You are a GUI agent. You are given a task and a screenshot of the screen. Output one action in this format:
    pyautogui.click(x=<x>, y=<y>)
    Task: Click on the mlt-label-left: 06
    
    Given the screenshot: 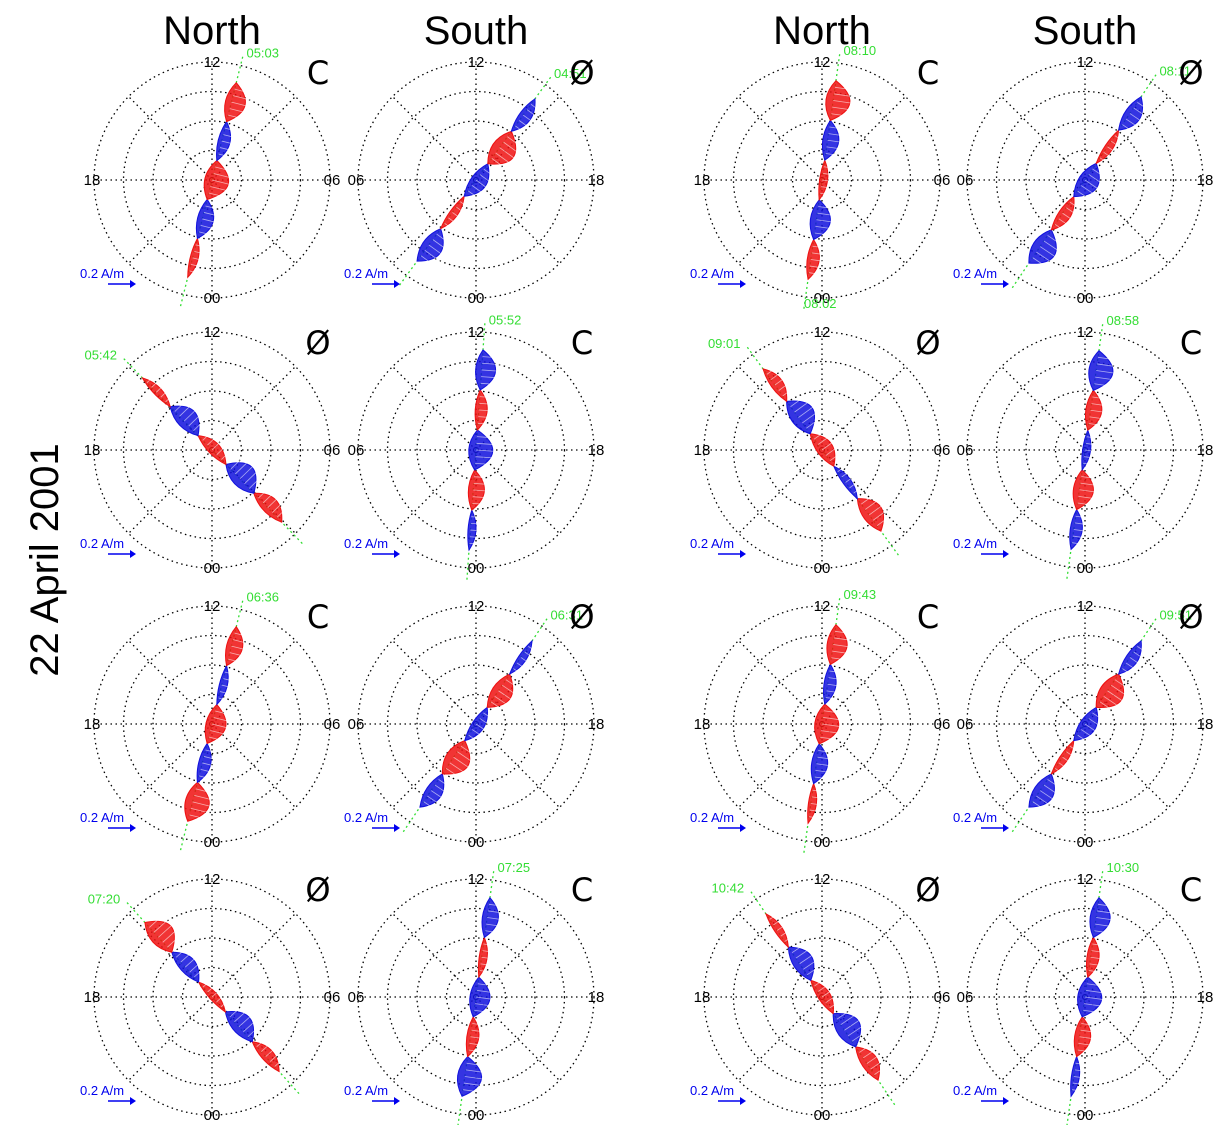 What is the action you would take?
    pyautogui.click(x=965, y=724)
    